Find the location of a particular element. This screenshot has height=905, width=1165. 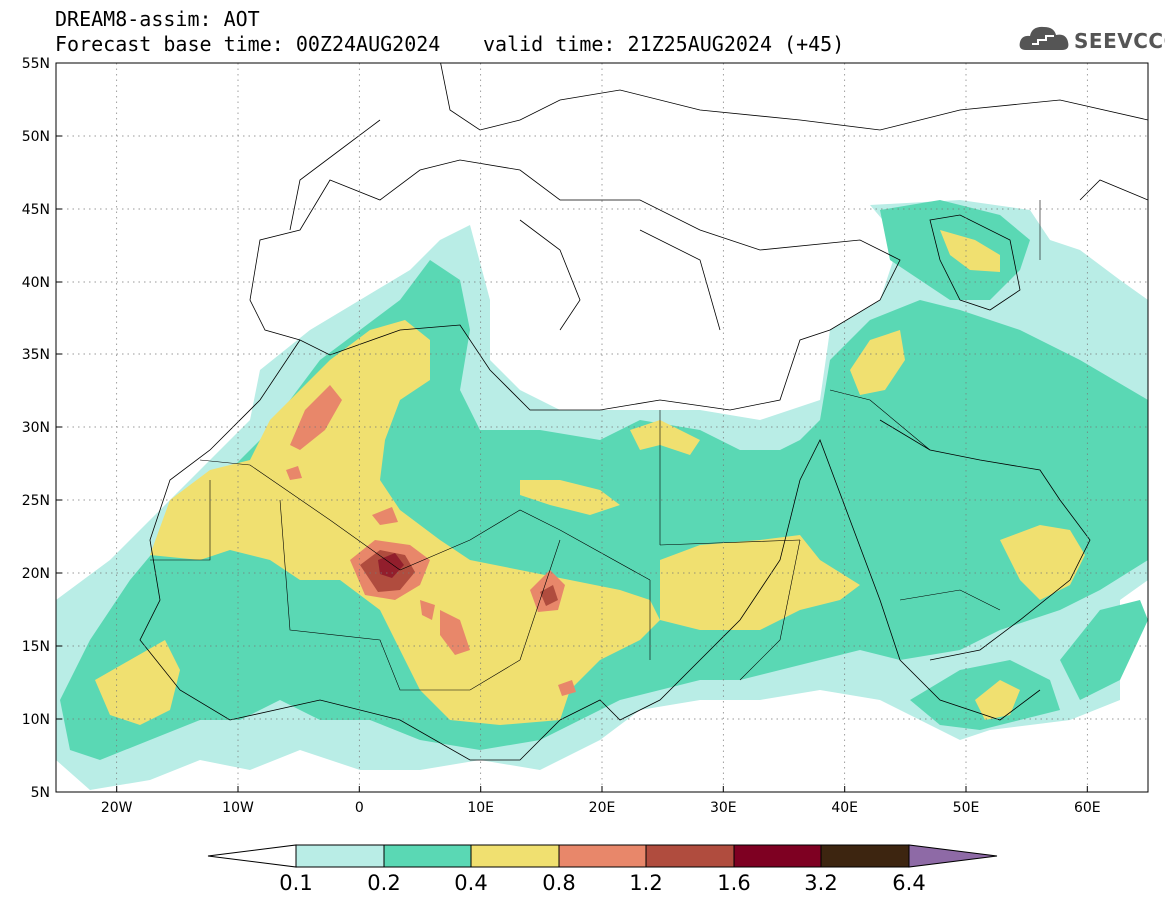

aot-contour-0.8 is located at coordinates (431, 540).